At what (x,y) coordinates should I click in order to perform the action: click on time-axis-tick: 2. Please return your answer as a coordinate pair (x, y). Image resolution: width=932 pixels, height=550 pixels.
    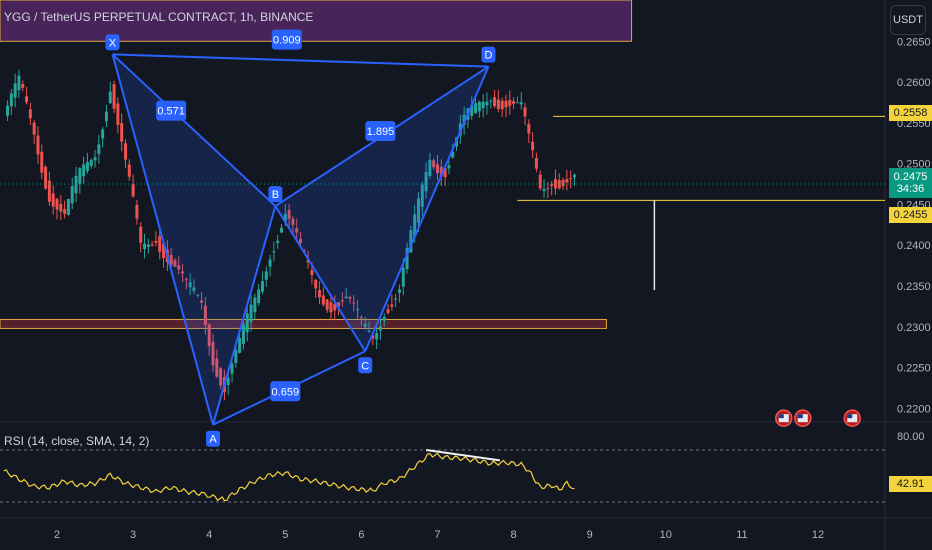
    Looking at the image, I should click on (57, 535).